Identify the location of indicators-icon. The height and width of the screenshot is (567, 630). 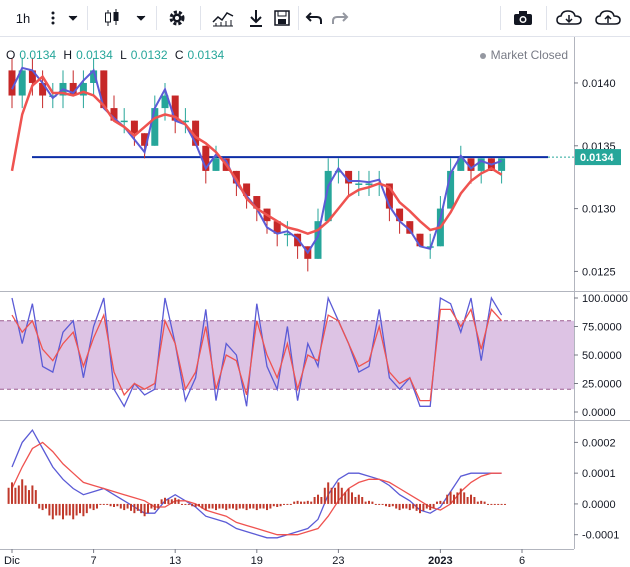
(223, 18).